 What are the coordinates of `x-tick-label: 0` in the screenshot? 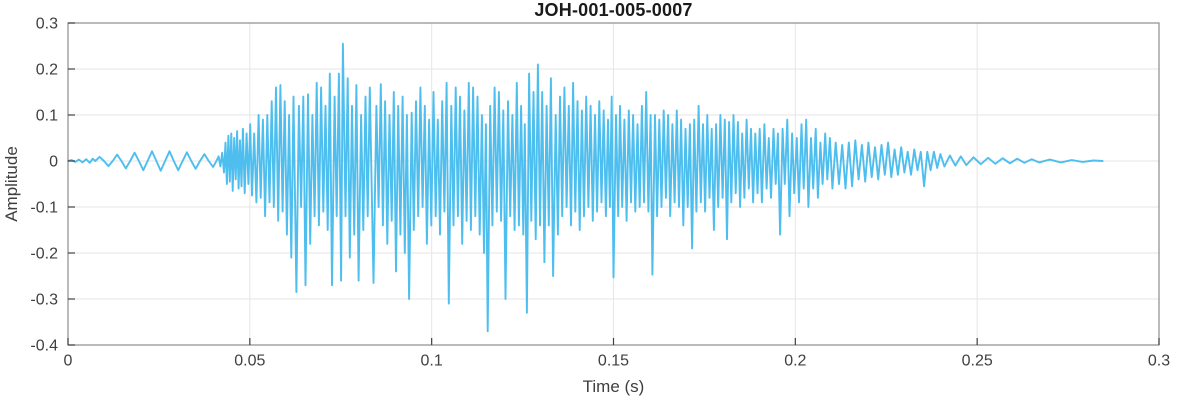 It's located at (68, 360).